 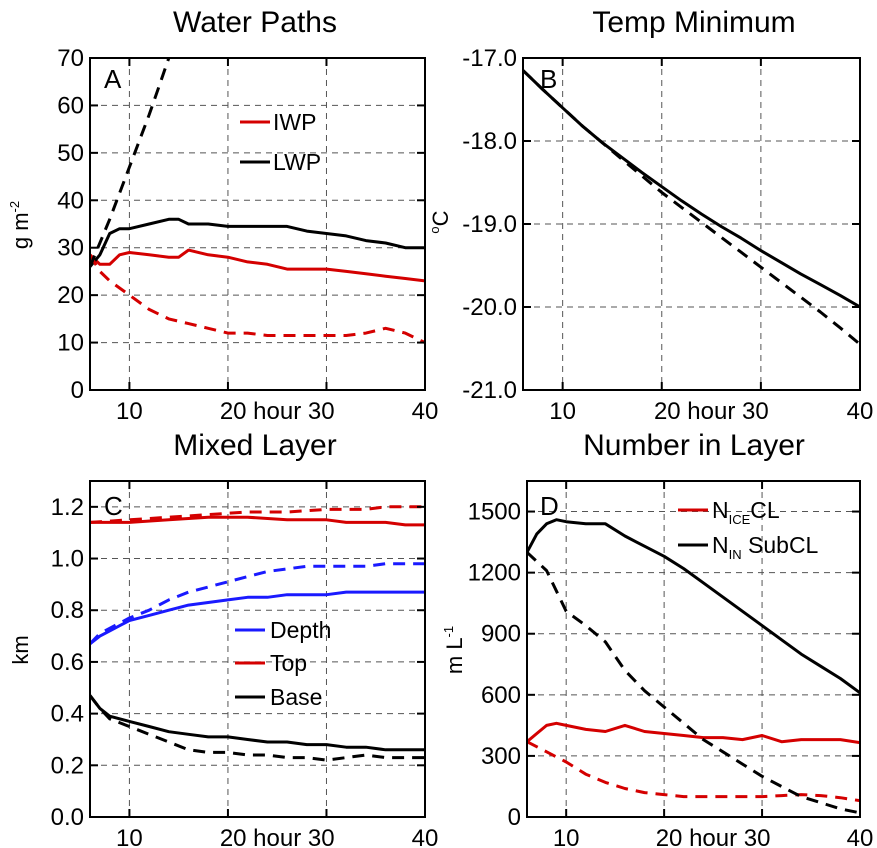 I want to click on panel-d-ylabel: m L-1, so click(x=454, y=650).